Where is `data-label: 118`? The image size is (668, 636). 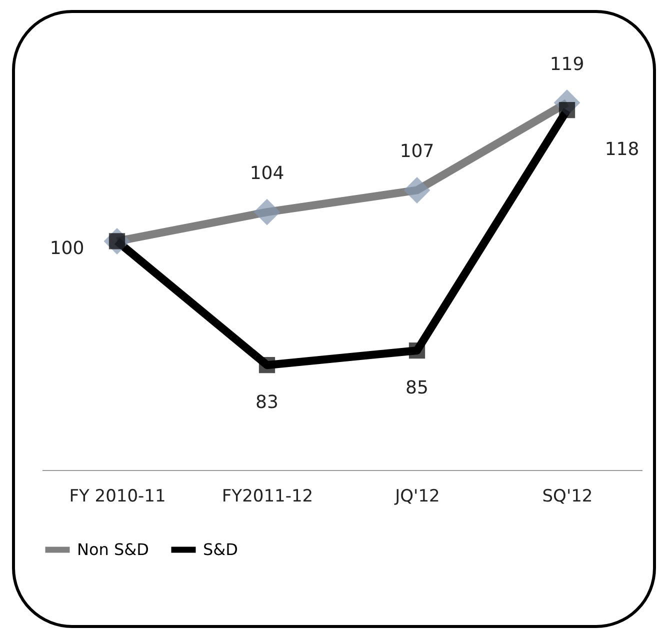
data-label: 118 is located at coordinates (622, 149).